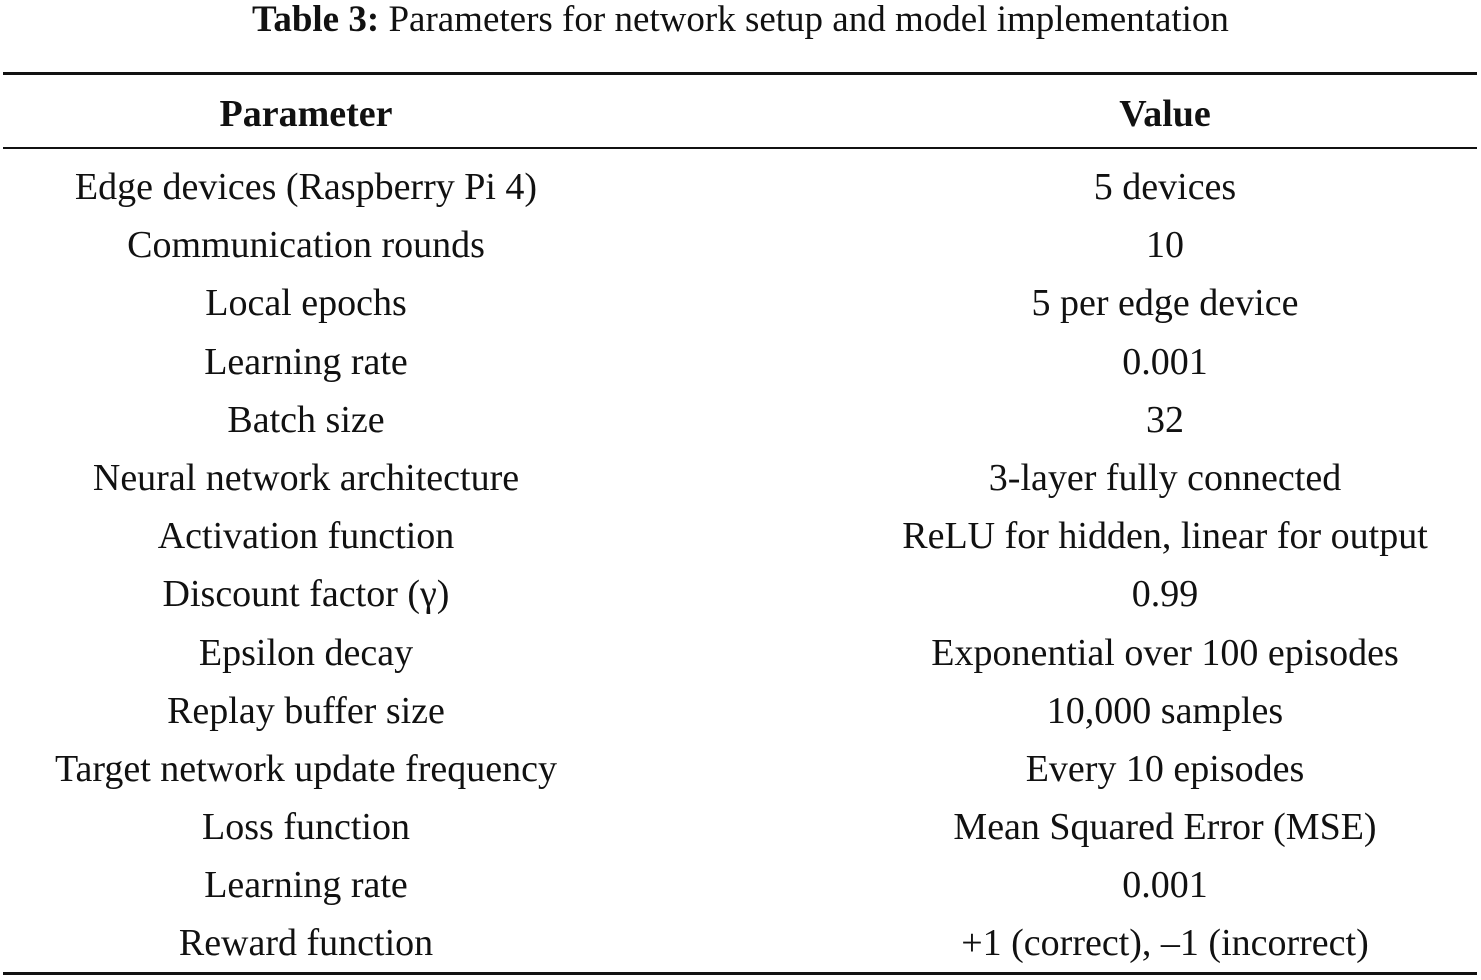 This screenshot has width=1481, height=980. I want to click on parameter-cell: Edge devices (Raspberry Pi 4), so click(306, 187).